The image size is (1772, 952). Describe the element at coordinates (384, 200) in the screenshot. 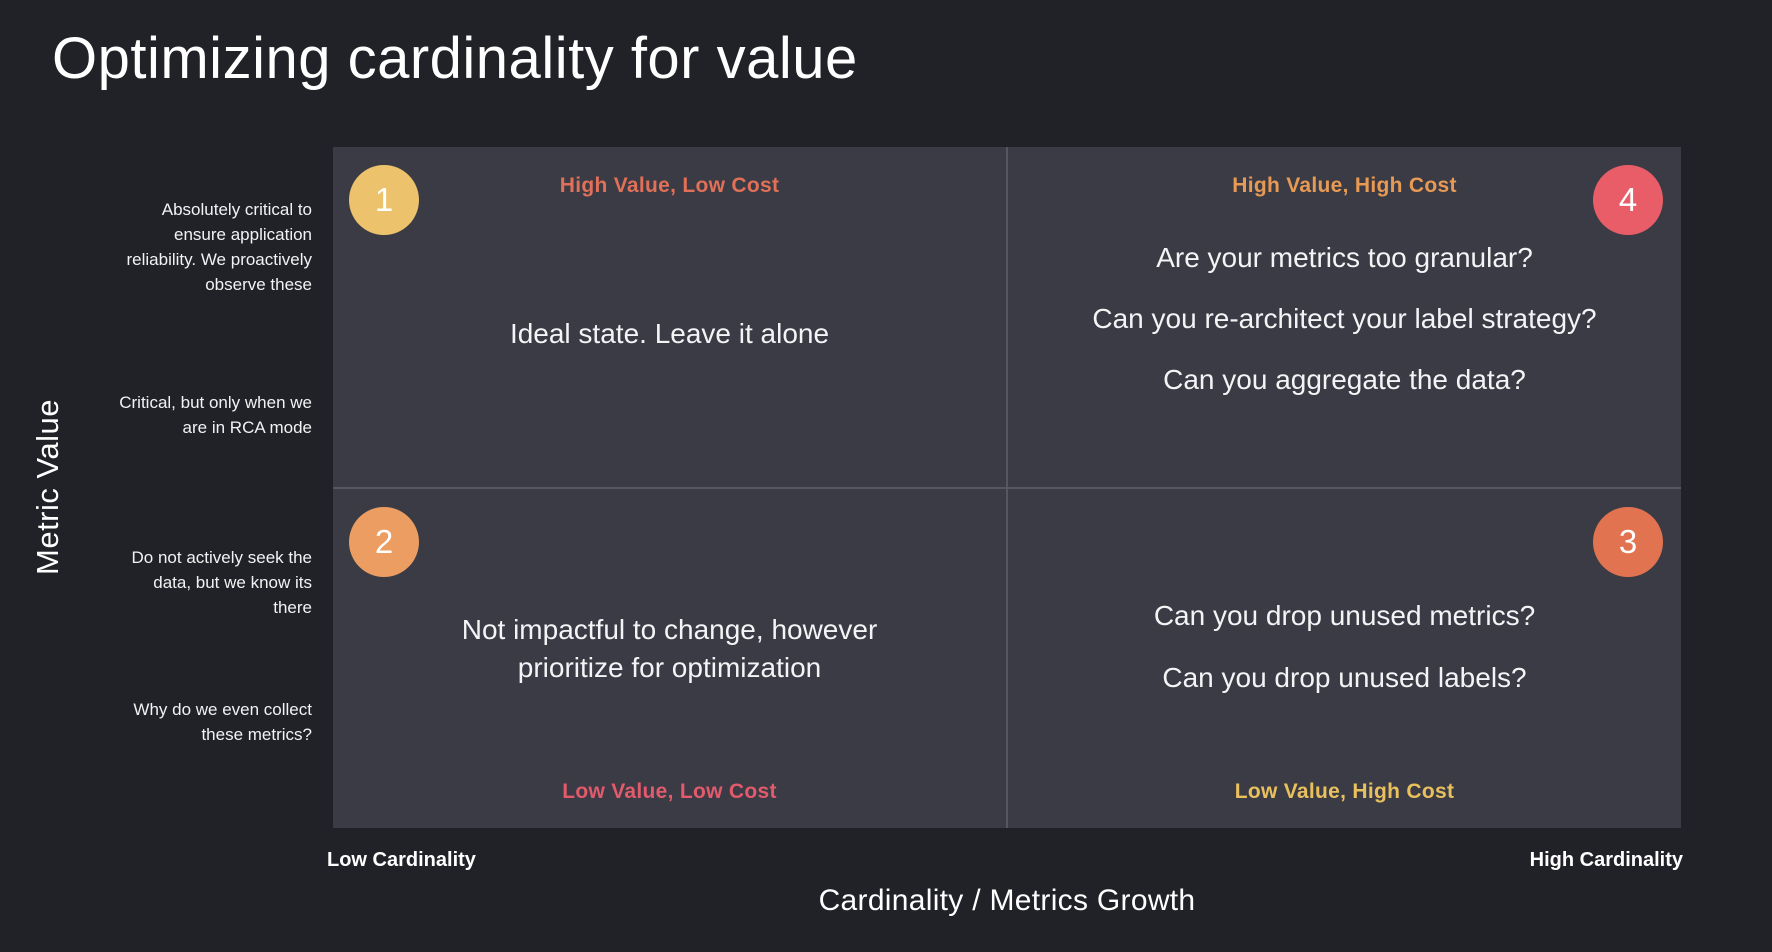

I see `quadrant-number-badge-1: 1` at that location.